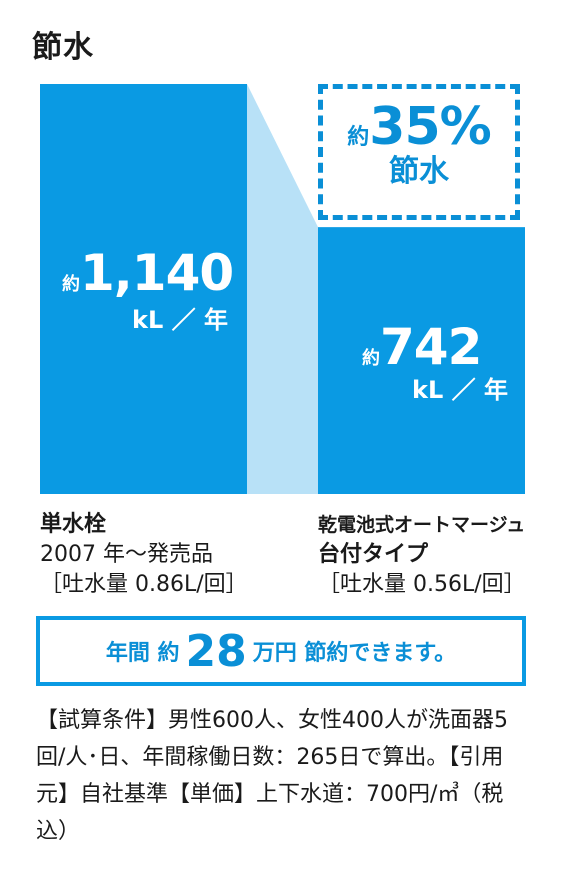 The image size is (566, 869). Describe the element at coordinates (373, 554) in the screenshot. I see `category-subline: 台付タイプ` at that location.